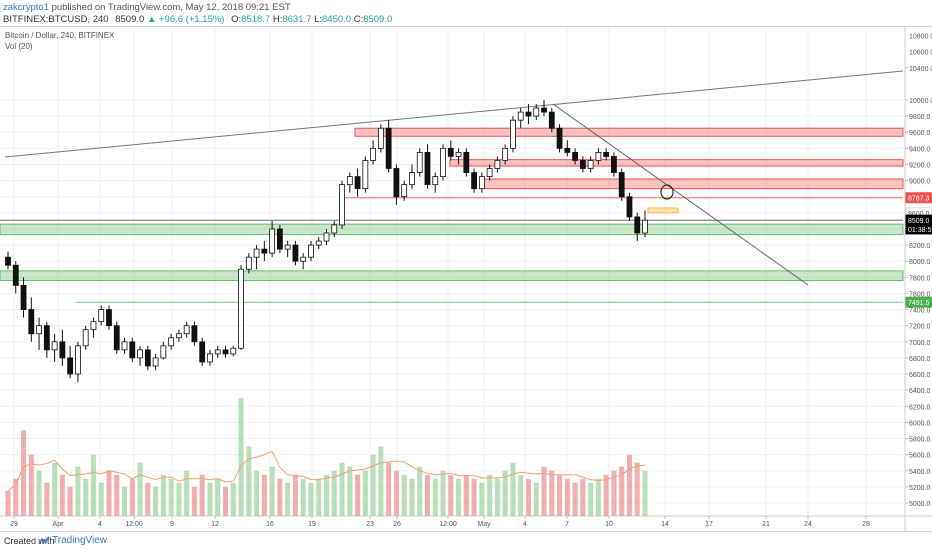 Image resolution: width=932 pixels, height=550 pixels. What do you see at coordinates (680, 194) in the screenshot?
I see `descending-trendline` at bounding box center [680, 194].